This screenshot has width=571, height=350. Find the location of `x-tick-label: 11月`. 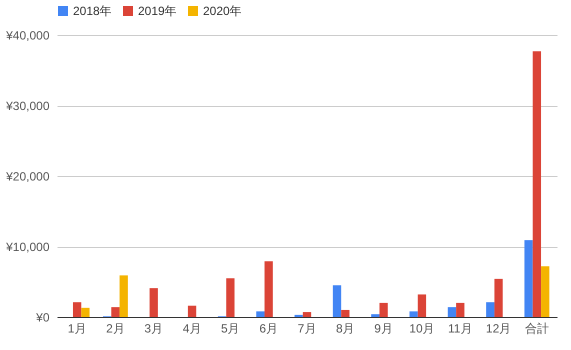

x-tick-label: 11月 is located at coordinates (460, 329).